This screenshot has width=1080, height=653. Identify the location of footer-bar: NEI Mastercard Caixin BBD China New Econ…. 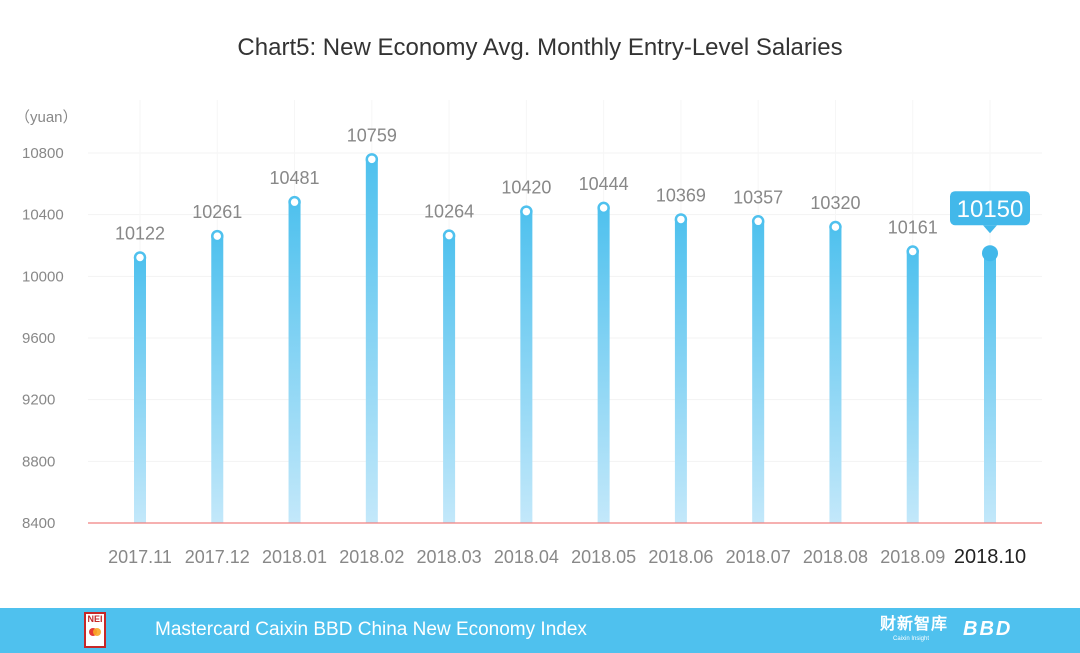
(540, 630).